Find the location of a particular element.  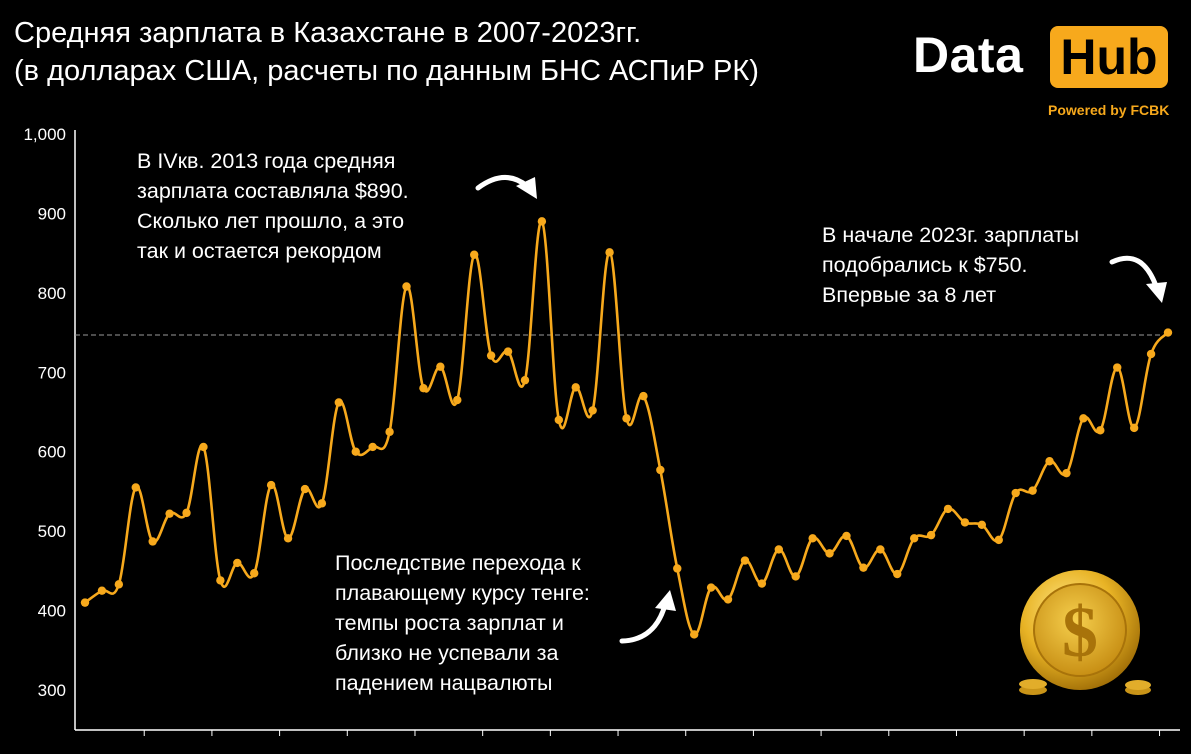

y-tick-label: 400 is located at coordinates (52, 611).